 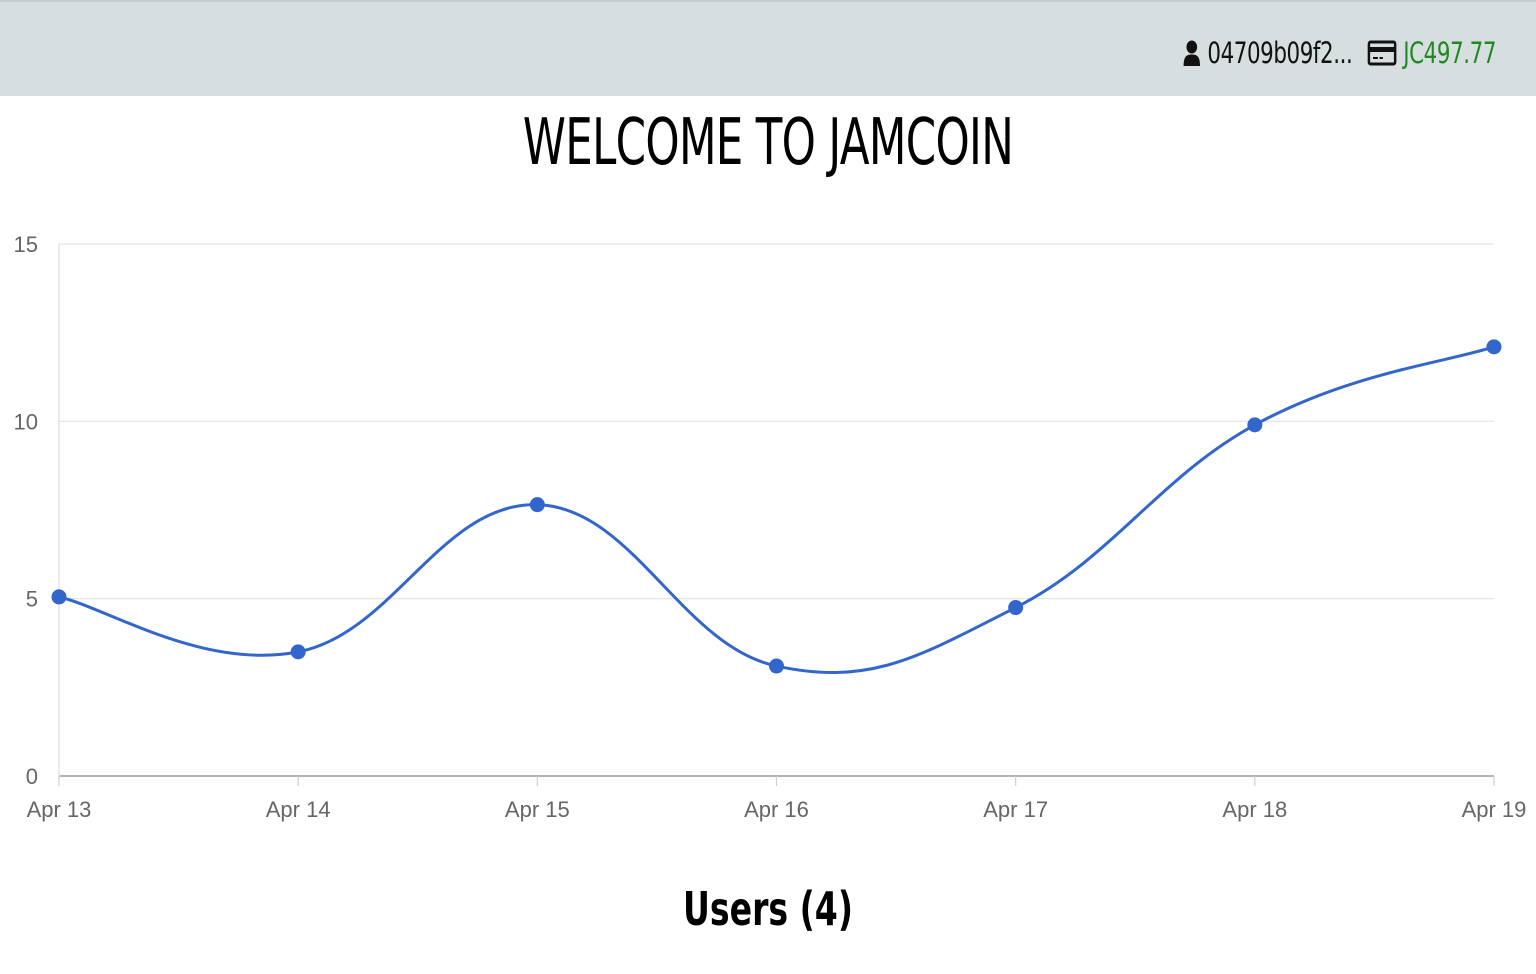 I want to click on page-title: WELCOME TO JAMCOIN, so click(x=768, y=143).